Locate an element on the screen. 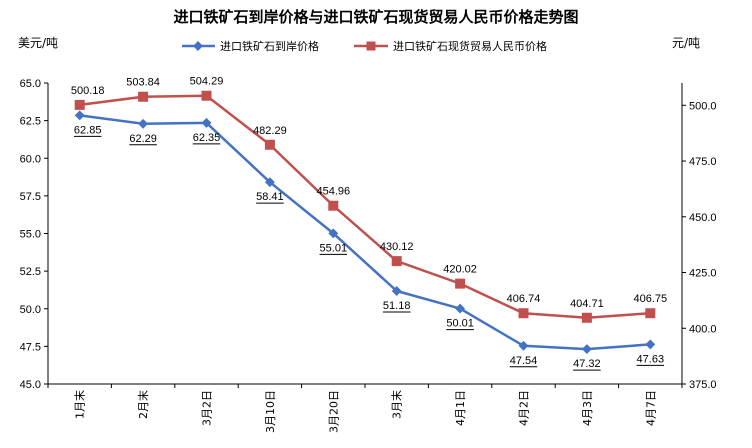 The width and height of the screenshot is (752, 448). right-tick-label: 375.0 is located at coordinates (703, 385).